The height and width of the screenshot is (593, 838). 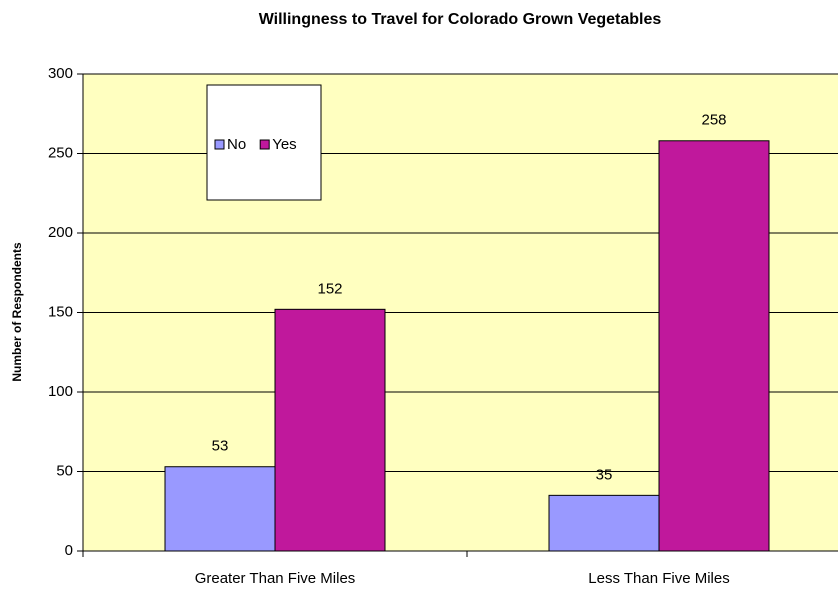 I want to click on y-tick-label: 200, so click(x=60, y=232).